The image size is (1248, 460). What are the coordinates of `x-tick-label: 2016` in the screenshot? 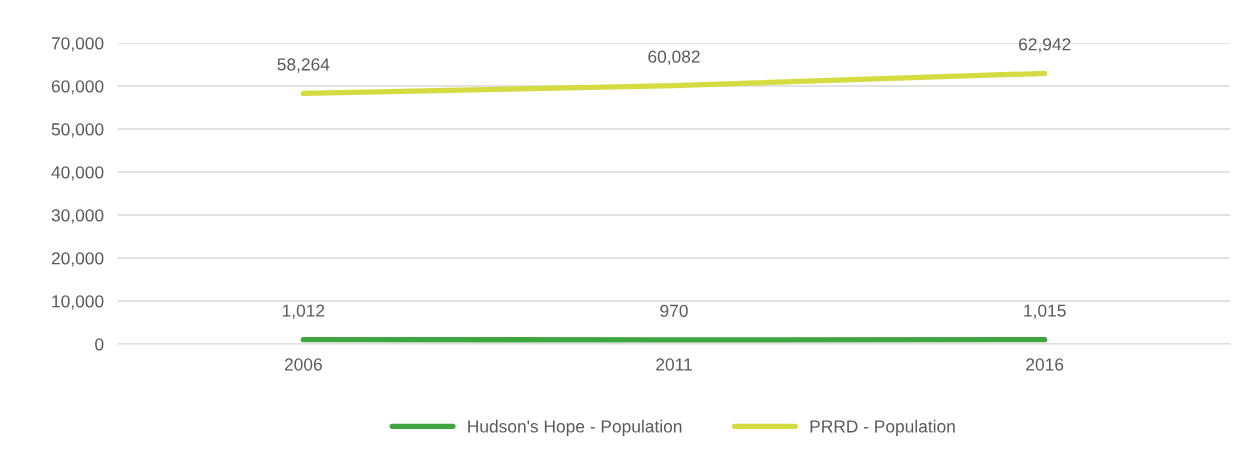 It's located at (1045, 364).